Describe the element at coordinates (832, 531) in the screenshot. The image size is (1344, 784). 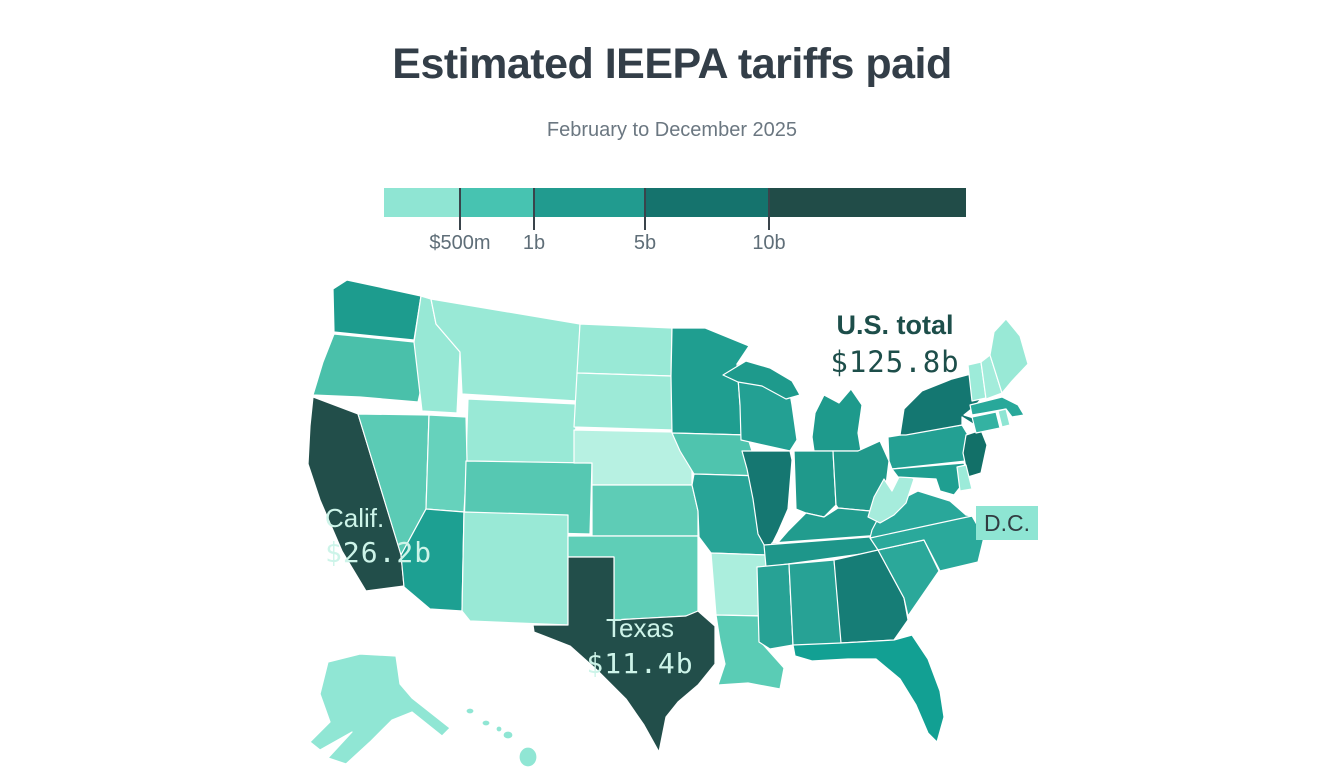
I see `state-kentucky` at that location.